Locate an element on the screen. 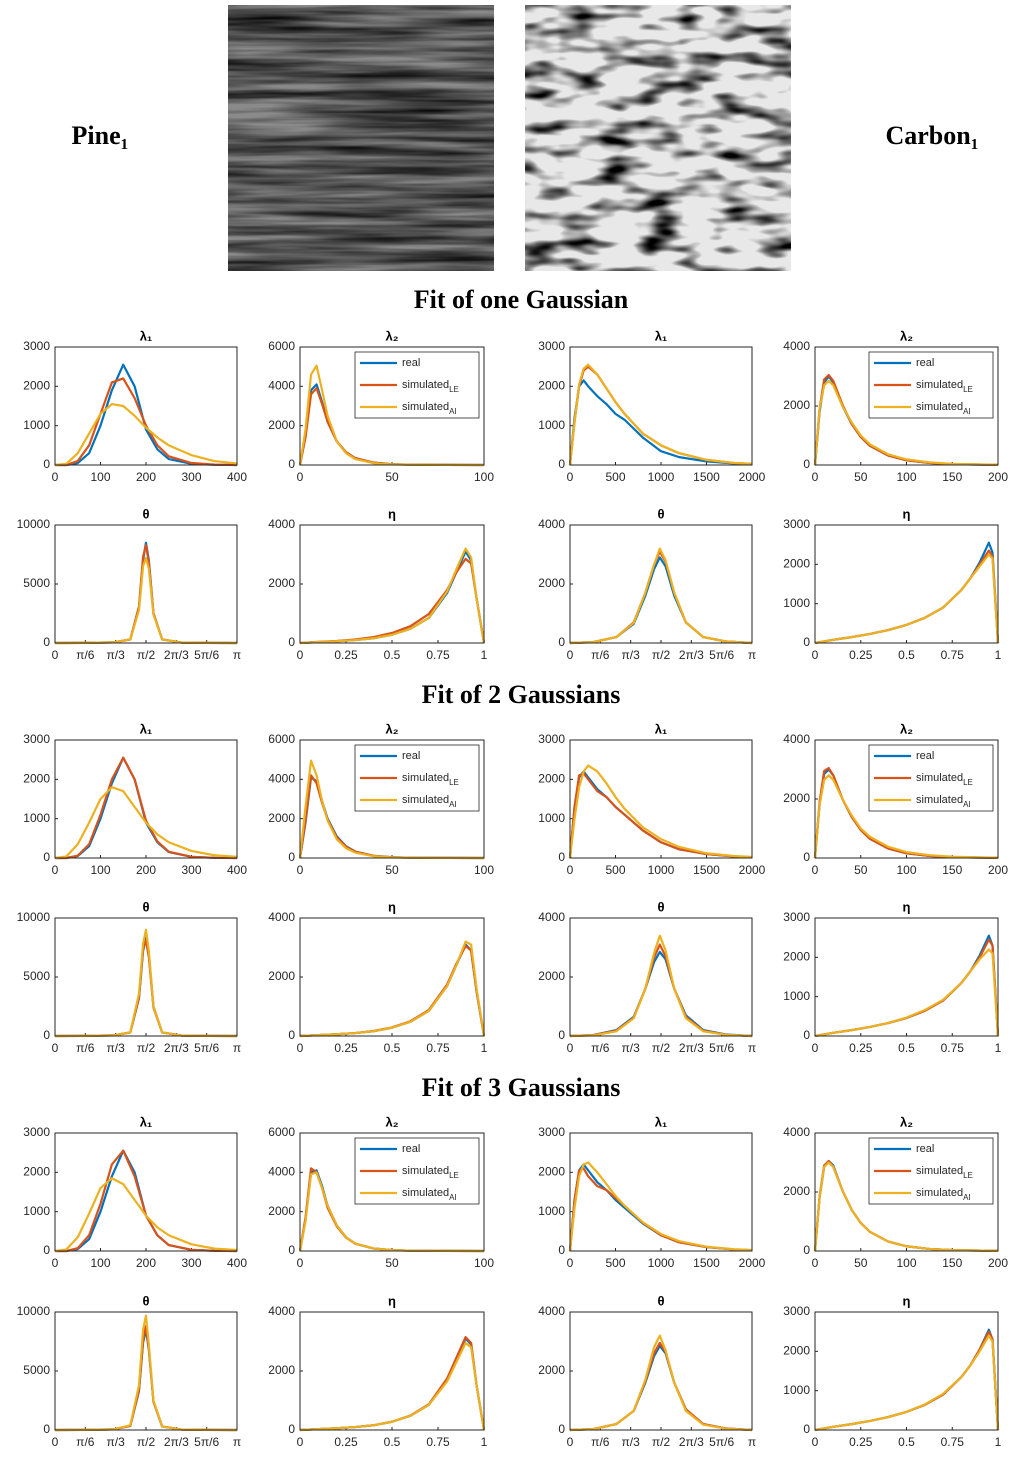  x-tick-label: 1000 is located at coordinates (661, 477).